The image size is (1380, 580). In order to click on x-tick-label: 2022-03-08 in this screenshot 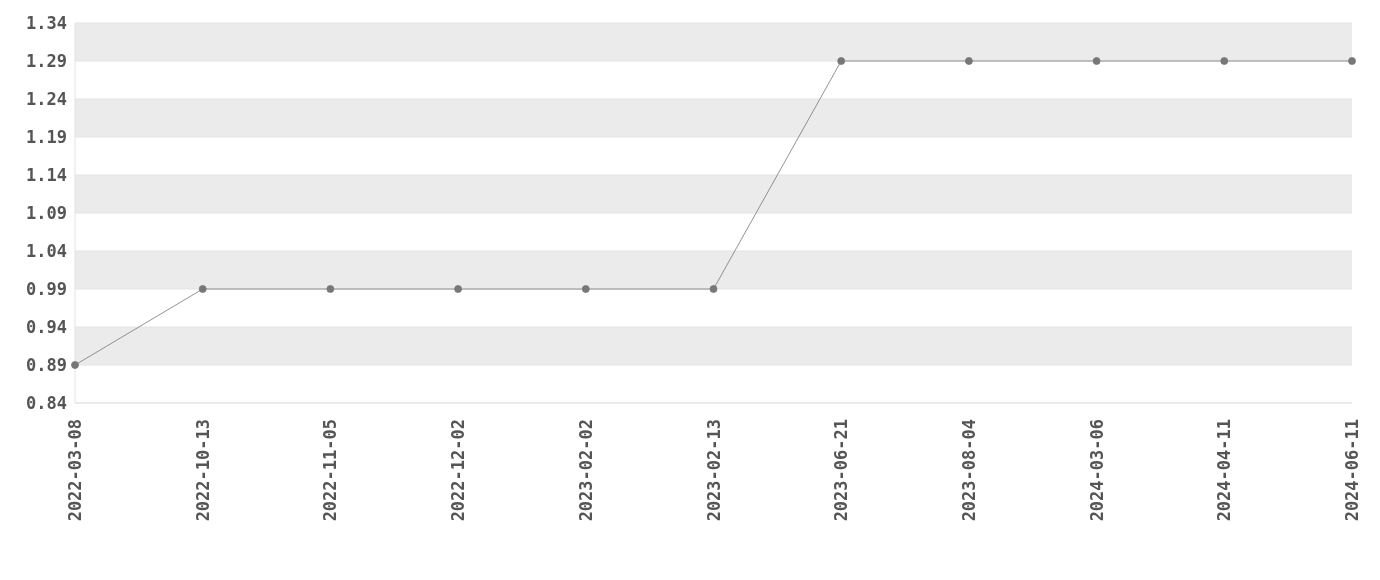, I will do `click(75, 470)`.